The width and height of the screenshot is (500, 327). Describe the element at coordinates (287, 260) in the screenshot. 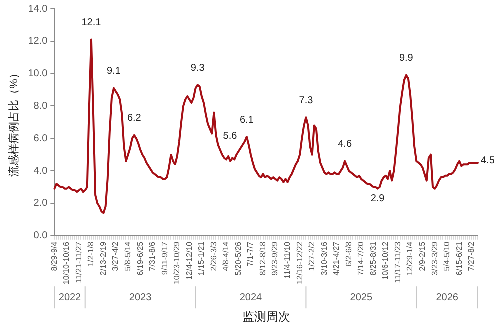

I see `x-tick-label: 11/4-11/10` at that location.